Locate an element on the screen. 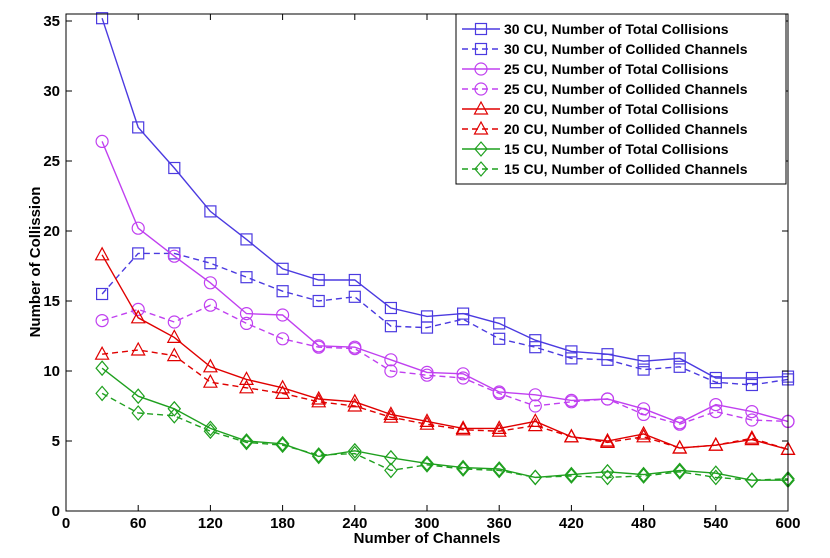 This screenshot has height=558, width=830. legend-entry: 25 CU, Number of Collided Channels is located at coordinates (605, 89).